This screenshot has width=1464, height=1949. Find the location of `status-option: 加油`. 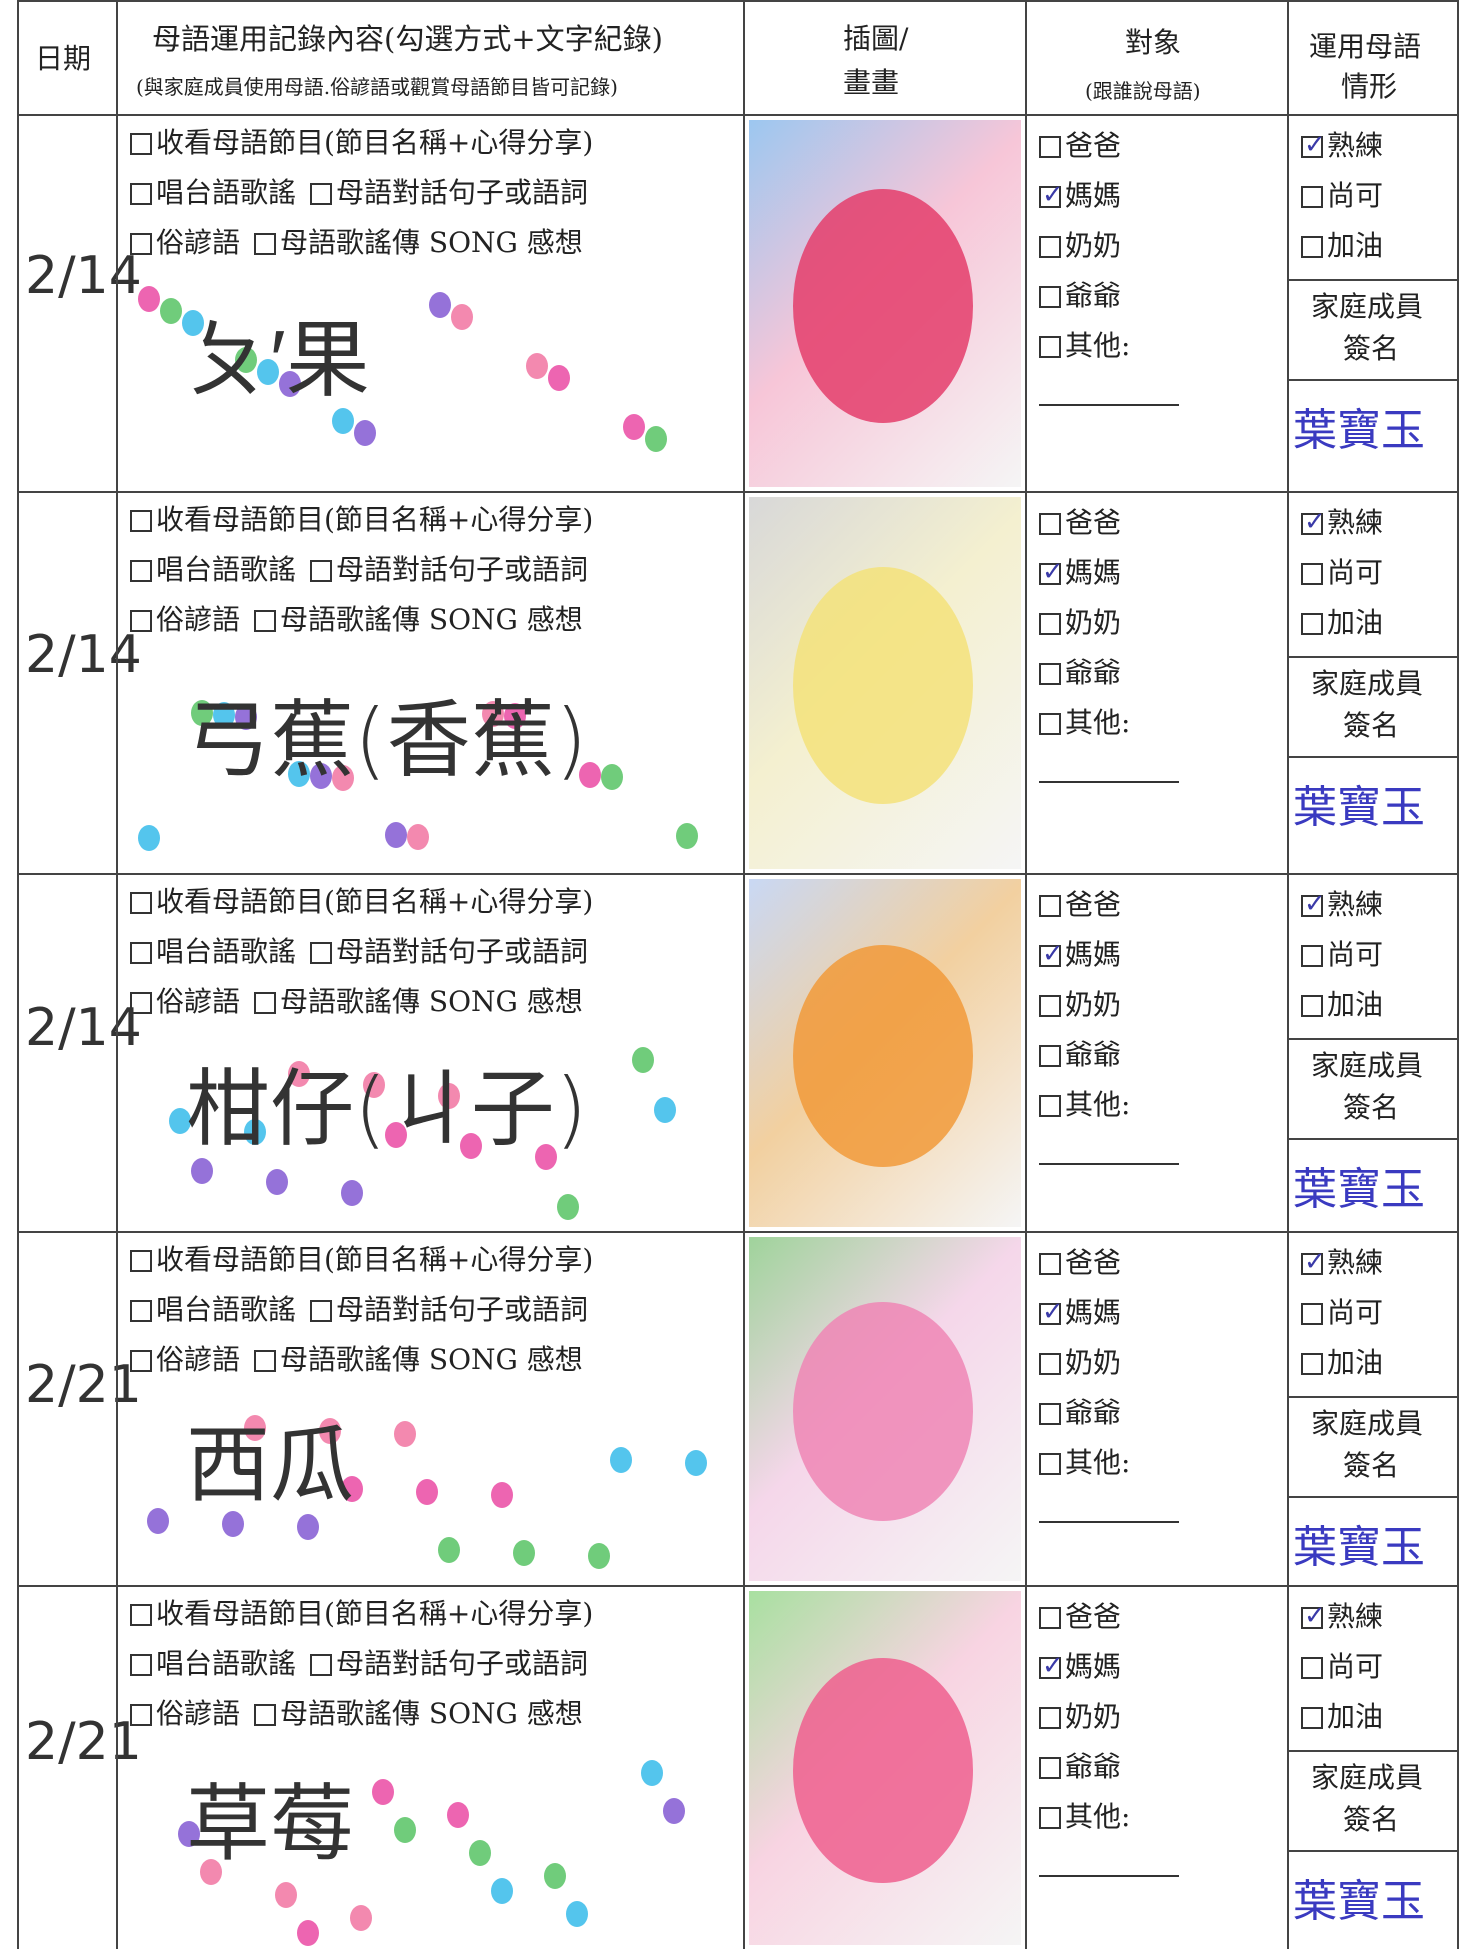

status-option: 加油 is located at coordinates (1342, 1717).